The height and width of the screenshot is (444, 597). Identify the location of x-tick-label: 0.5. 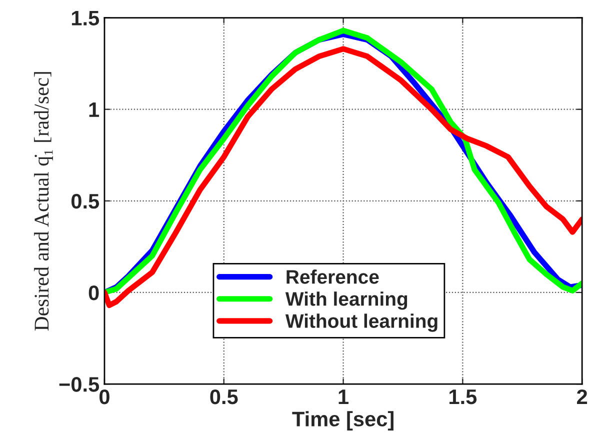
(224, 396).